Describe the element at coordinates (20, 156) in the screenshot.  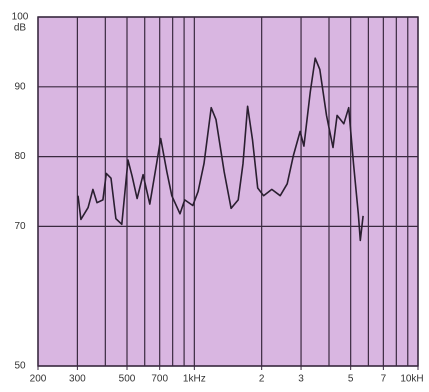
I see `y-tick-label: 80` at that location.